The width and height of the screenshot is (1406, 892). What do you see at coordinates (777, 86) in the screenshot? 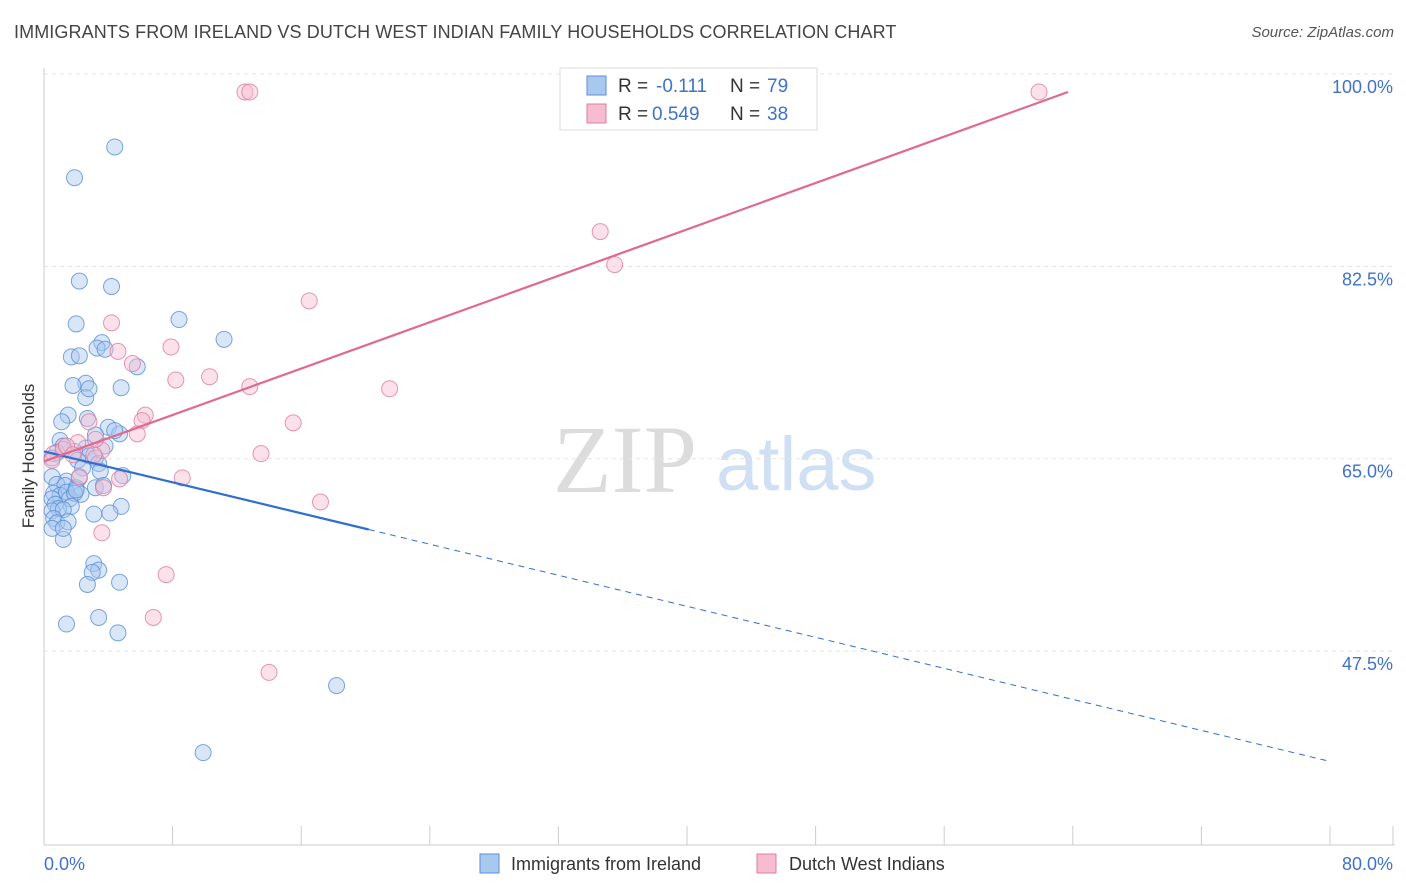
I see `legend-n-value: 79` at bounding box center [777, 86].